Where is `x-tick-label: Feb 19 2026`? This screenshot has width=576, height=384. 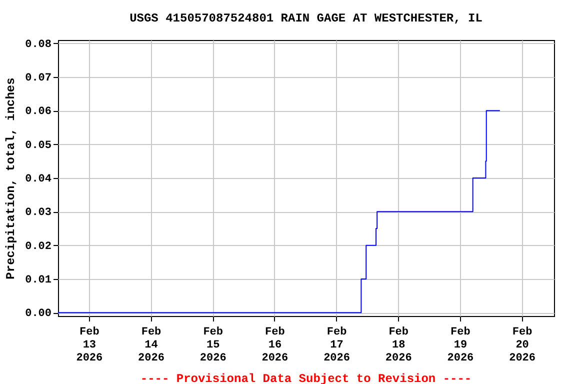
x-tick-label: Feb 19 2026 is located at coordinates (460, 345).